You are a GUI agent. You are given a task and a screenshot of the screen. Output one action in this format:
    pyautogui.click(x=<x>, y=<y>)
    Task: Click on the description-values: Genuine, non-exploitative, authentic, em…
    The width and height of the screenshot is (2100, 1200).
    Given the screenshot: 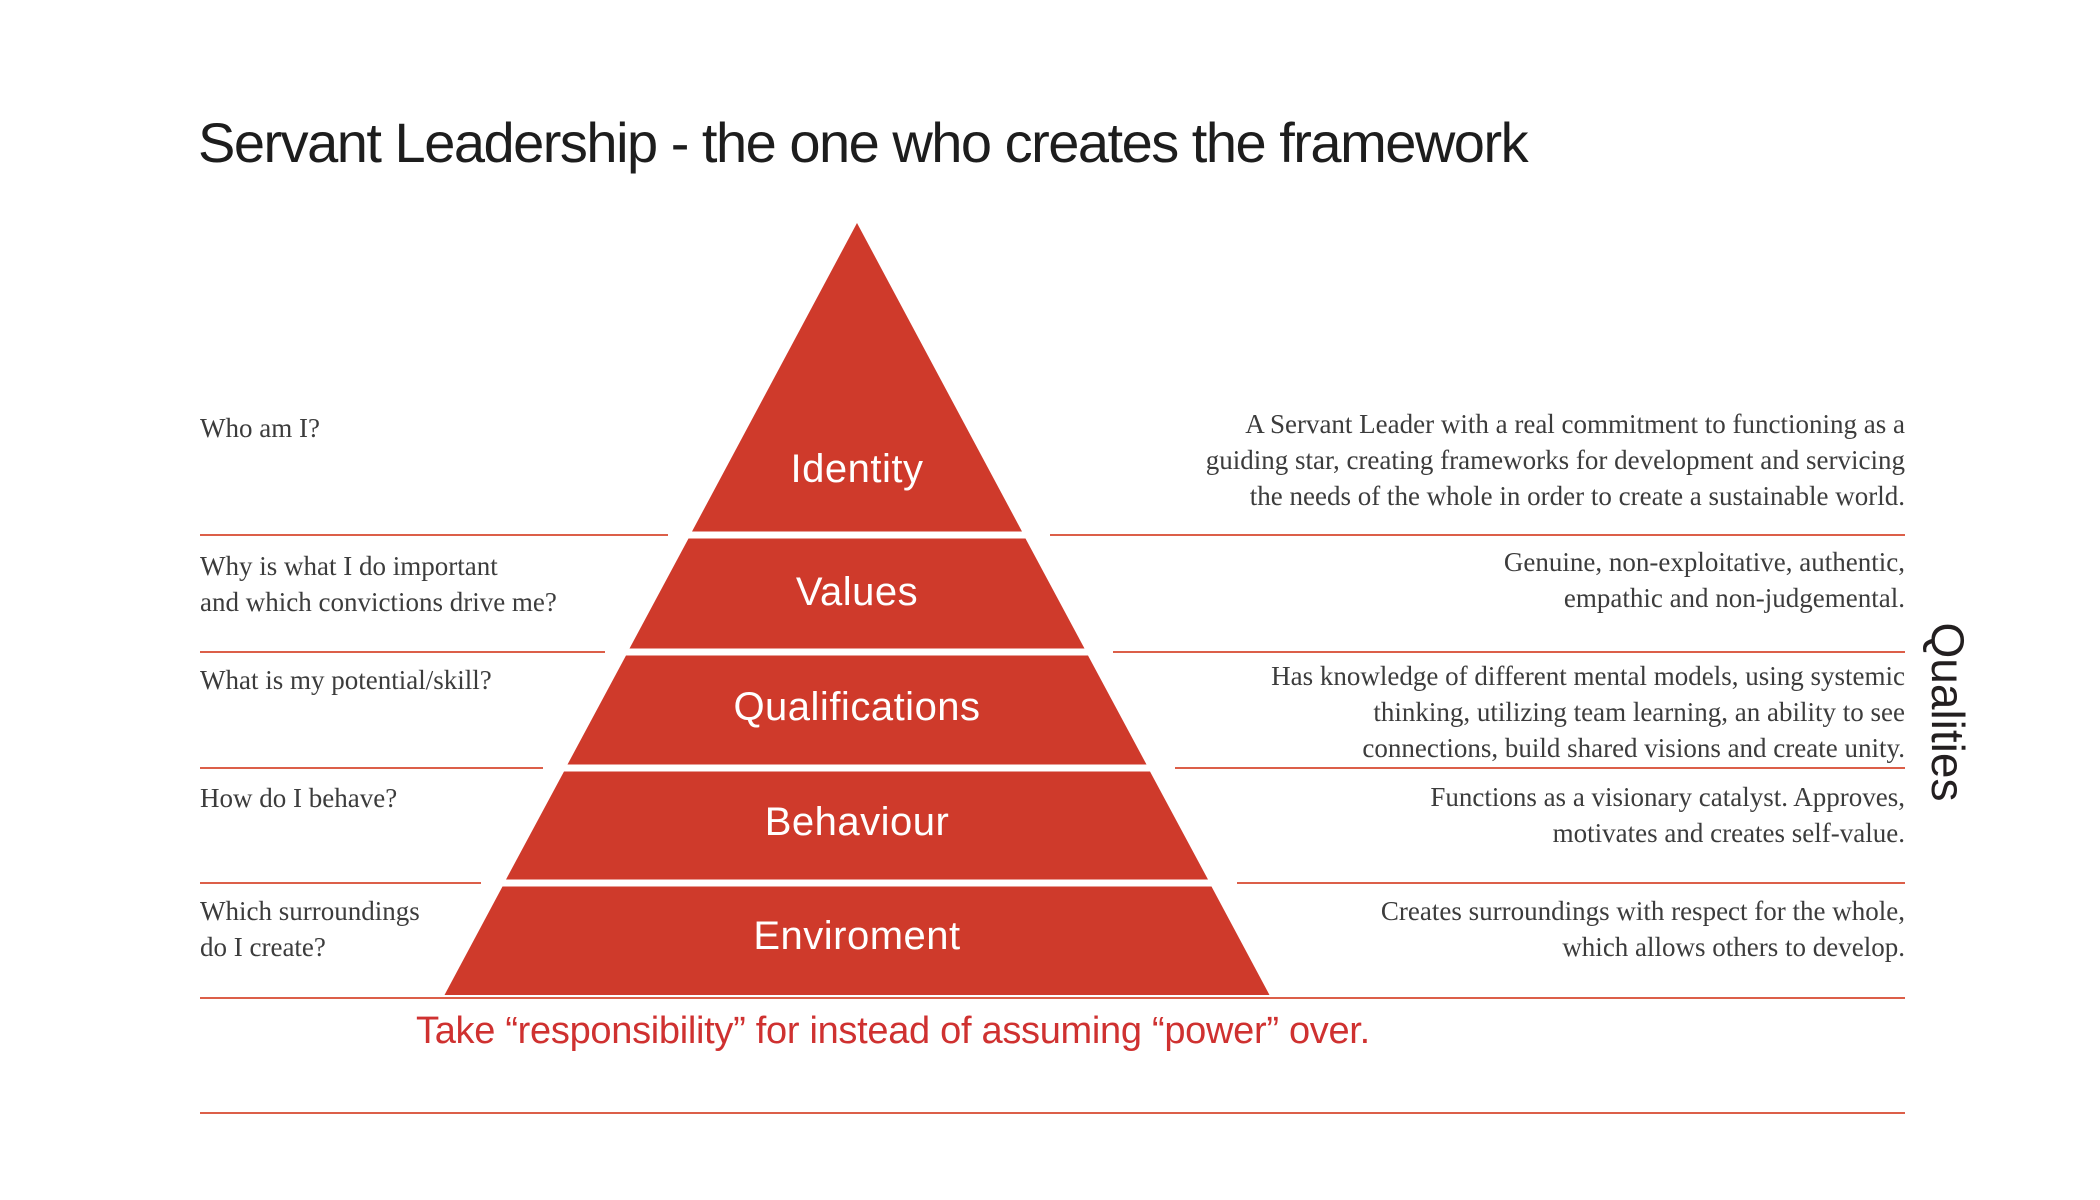 What is the action you would take?
    pyautogui.click(x=1704, y=580)
    